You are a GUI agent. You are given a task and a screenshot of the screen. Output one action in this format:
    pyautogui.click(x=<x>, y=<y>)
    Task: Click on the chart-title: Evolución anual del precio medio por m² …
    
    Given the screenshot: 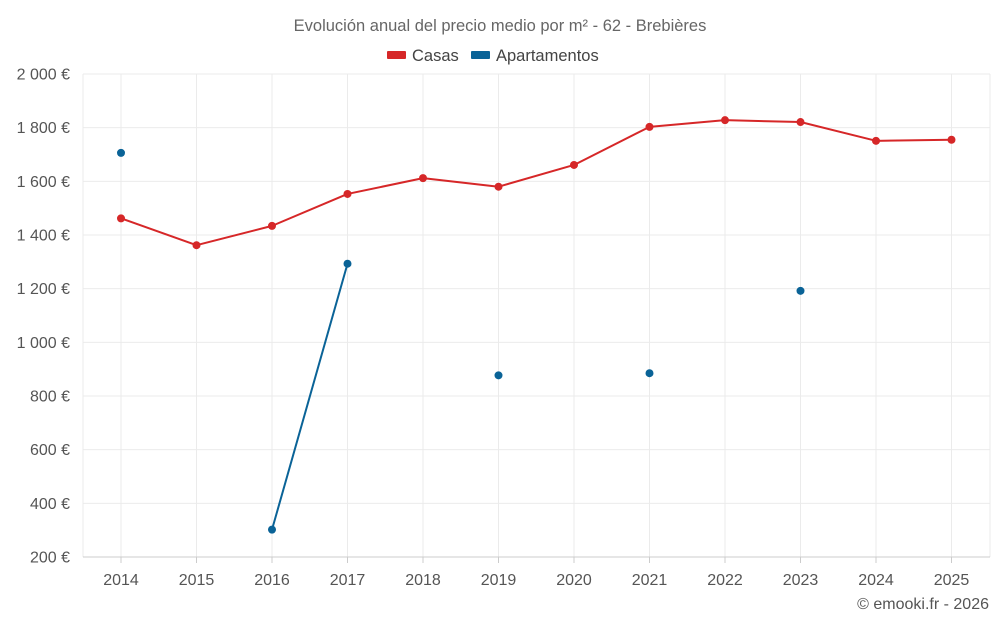 What is the action you would take?
    pyautogui.click(x=500, y=26)
    